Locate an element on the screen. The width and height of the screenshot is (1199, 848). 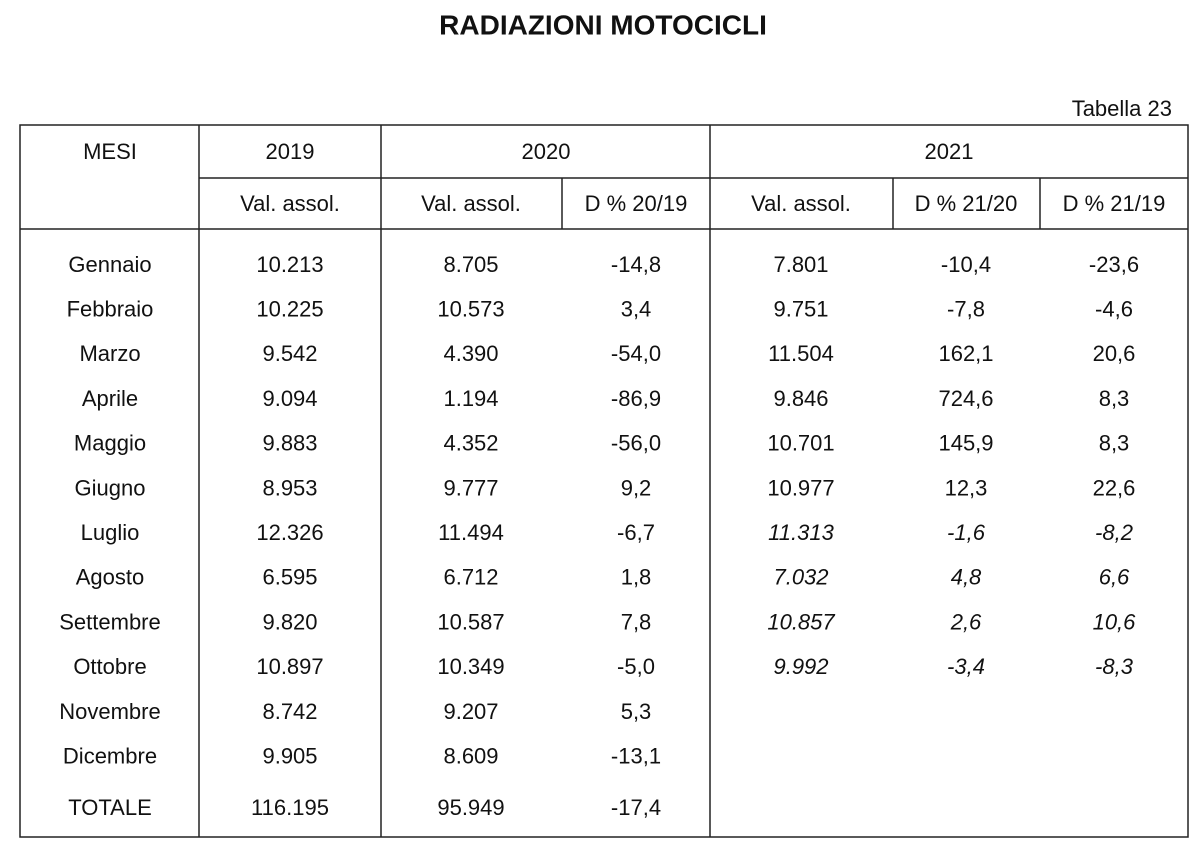
cell: 8.705 is located at coordinates (470, 264).